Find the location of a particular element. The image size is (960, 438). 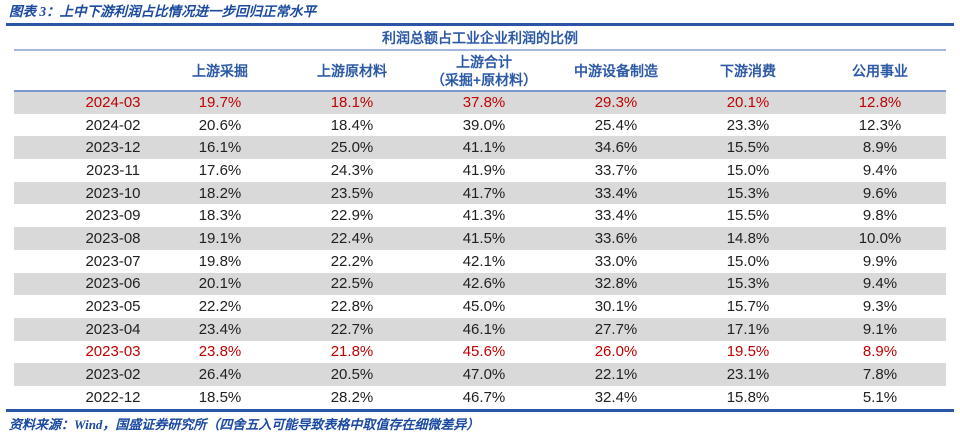

cell-value: 23.1% is located at coordinates (748, 374).